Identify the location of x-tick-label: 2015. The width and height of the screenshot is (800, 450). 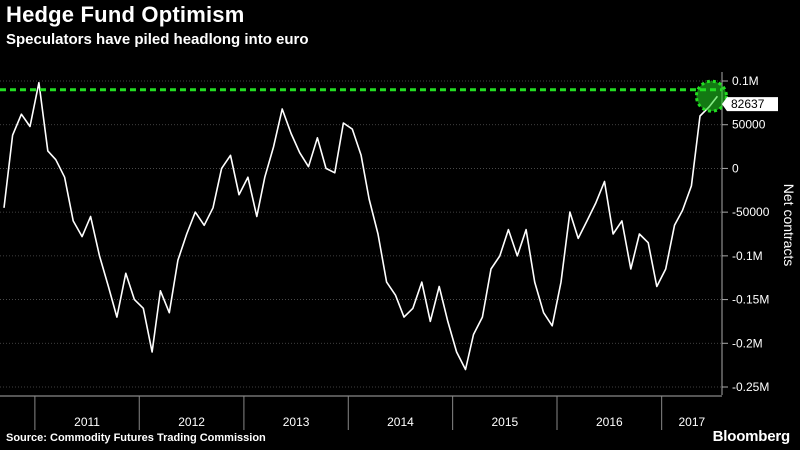
(504, 422).